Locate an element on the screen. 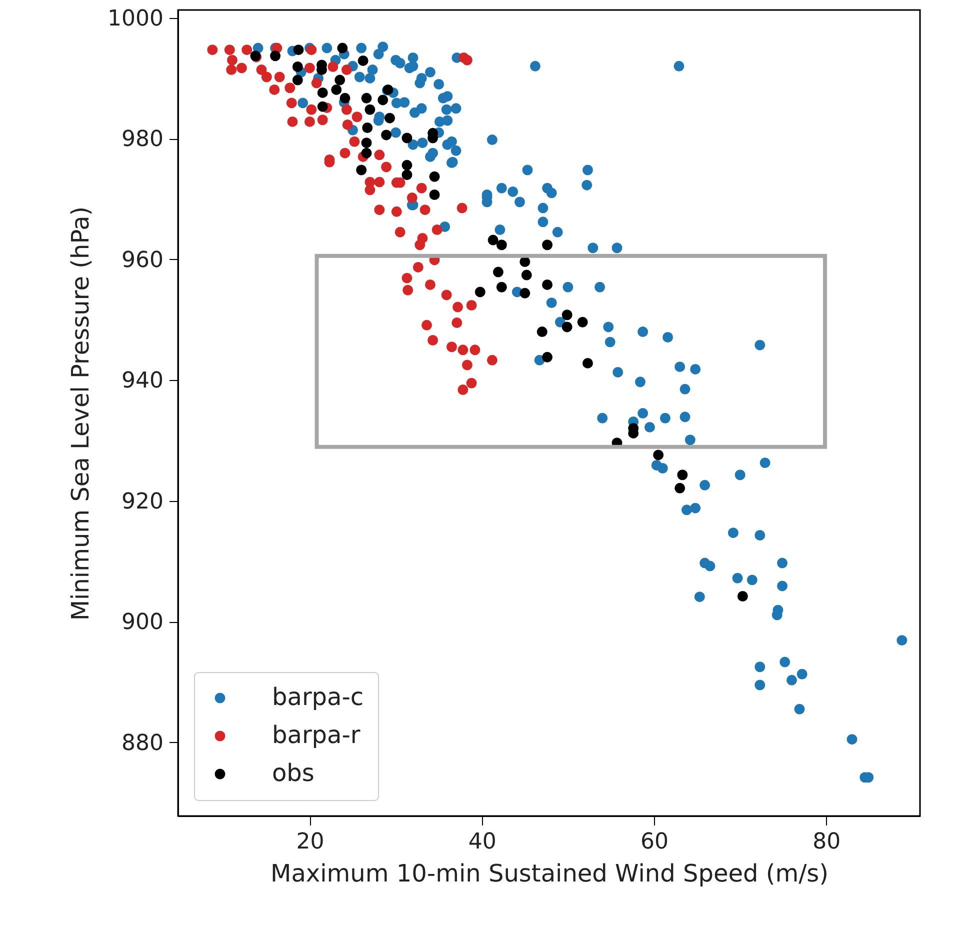 The height and width of the screenshot is (926, 960). legend-label: barpa-c is located at coordinates (318, 697).